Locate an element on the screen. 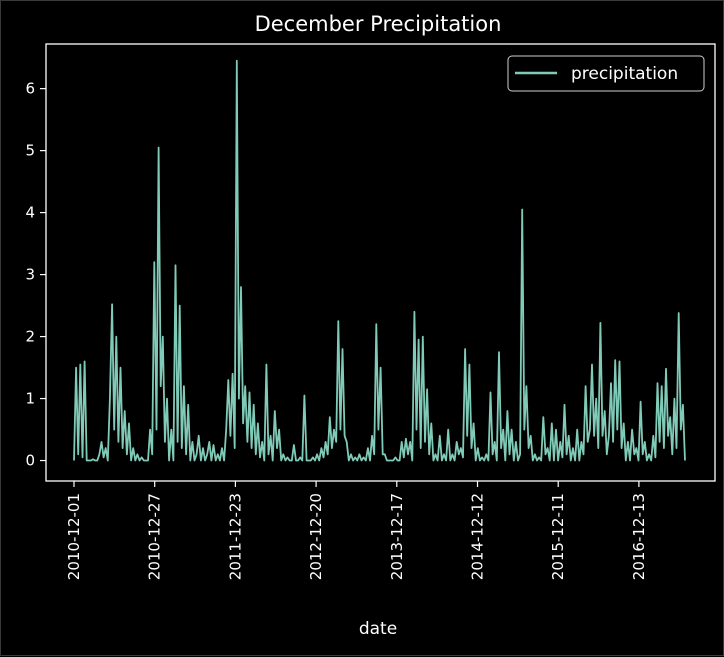  y-tick-label: 4 is located at coordinates (30, 213).